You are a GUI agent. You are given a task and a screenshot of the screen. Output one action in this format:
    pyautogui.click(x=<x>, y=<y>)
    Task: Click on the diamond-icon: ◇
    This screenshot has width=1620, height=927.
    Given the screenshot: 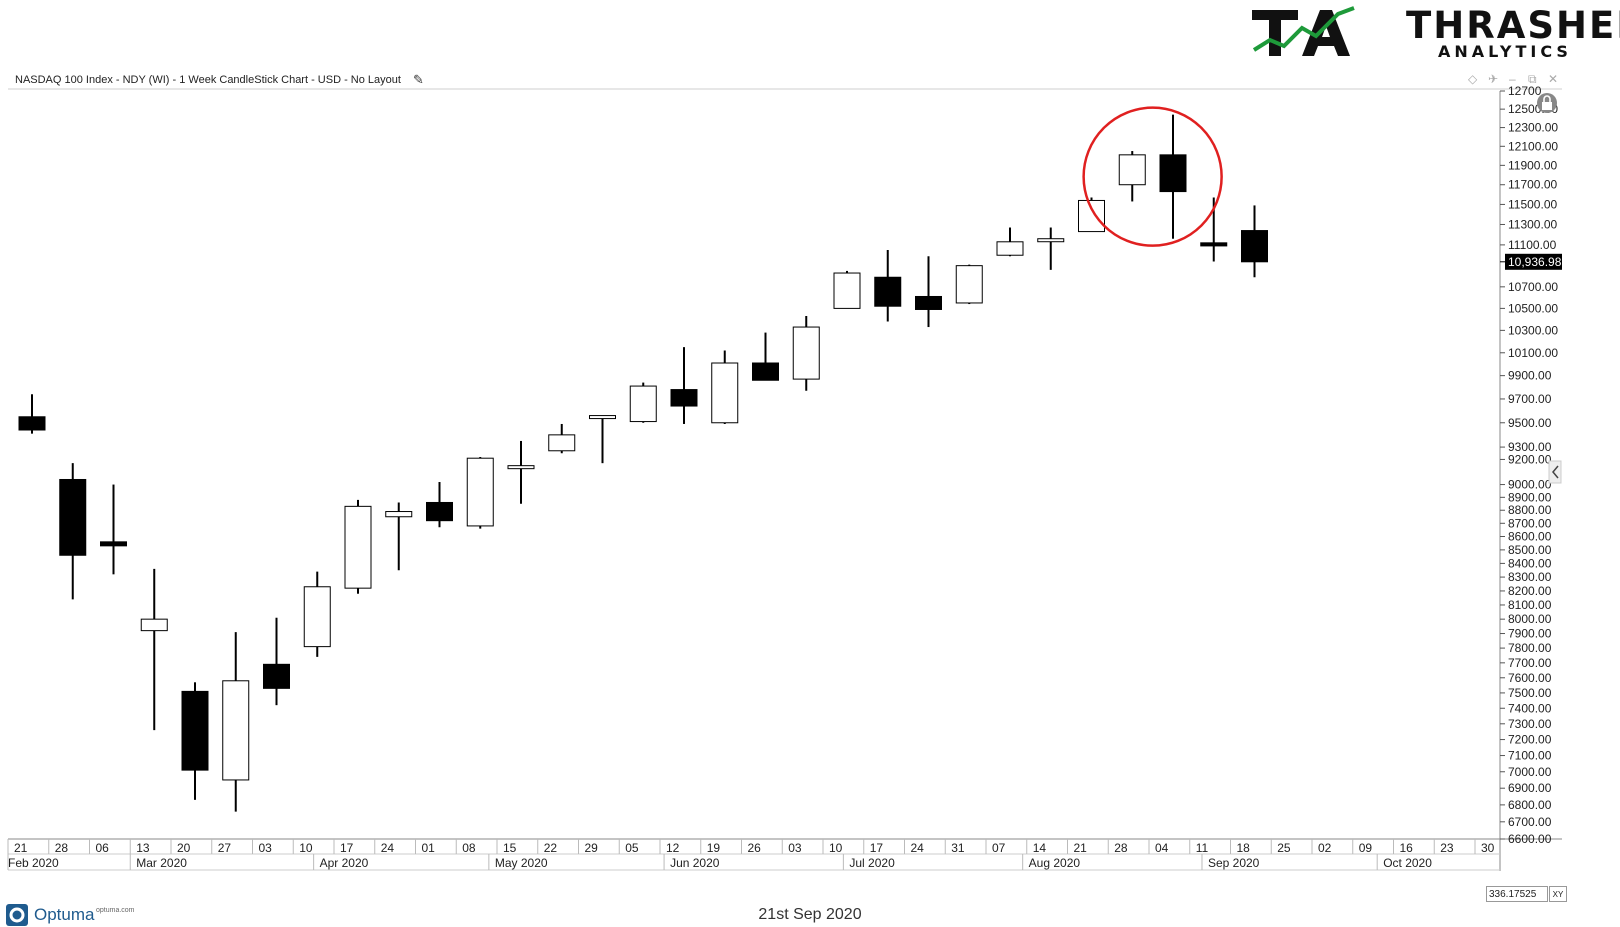 What is the action you would take?
    pyautogui.click(x=1473, y=79)
    